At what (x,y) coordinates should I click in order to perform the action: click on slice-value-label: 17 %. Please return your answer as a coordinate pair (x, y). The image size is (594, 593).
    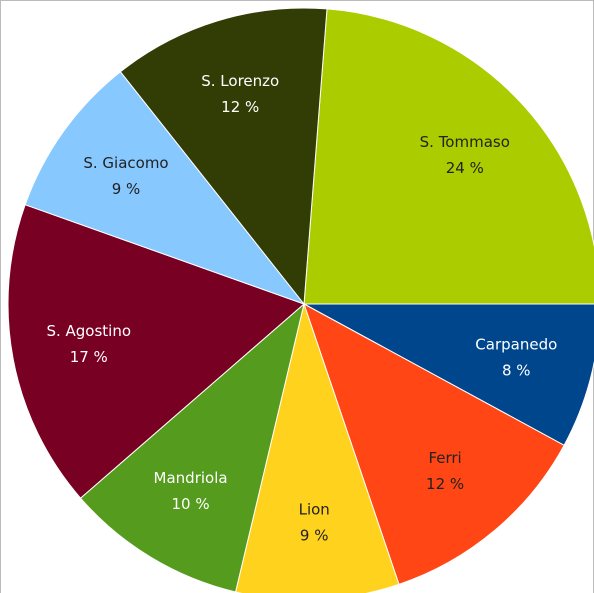
    Looking at the image, I should click on (89, 357).